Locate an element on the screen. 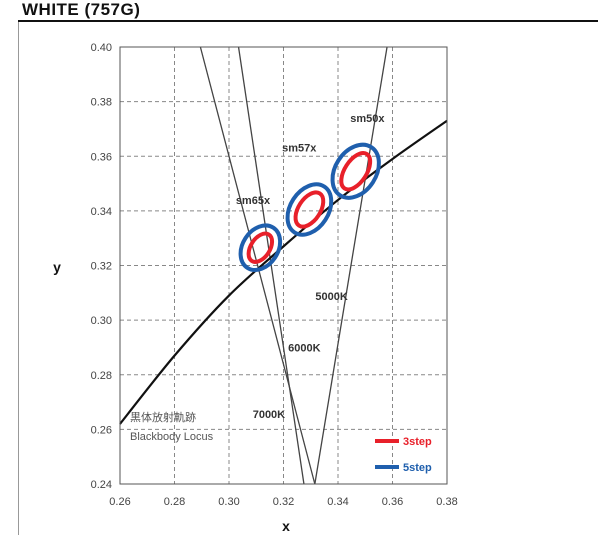  left-border is located at coordinates (18, 278).